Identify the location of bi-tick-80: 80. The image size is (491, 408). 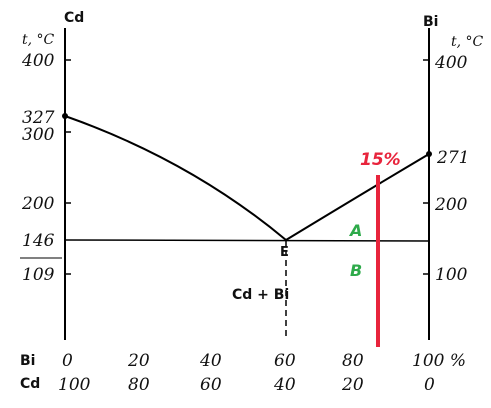
(353, 361).